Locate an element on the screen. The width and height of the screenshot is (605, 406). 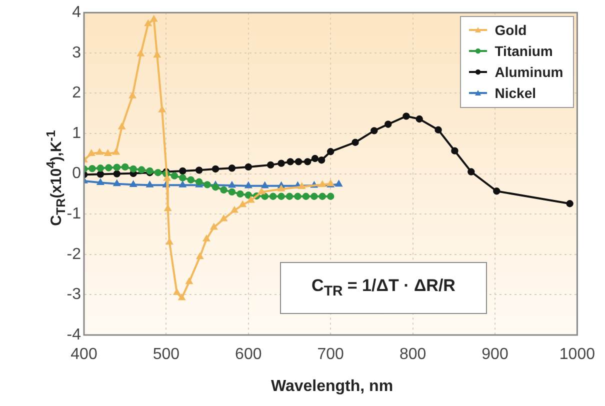
annotation: C$_{TR}$ = 1/ΔT · ΔR/R is located at coordinates (384, 288).